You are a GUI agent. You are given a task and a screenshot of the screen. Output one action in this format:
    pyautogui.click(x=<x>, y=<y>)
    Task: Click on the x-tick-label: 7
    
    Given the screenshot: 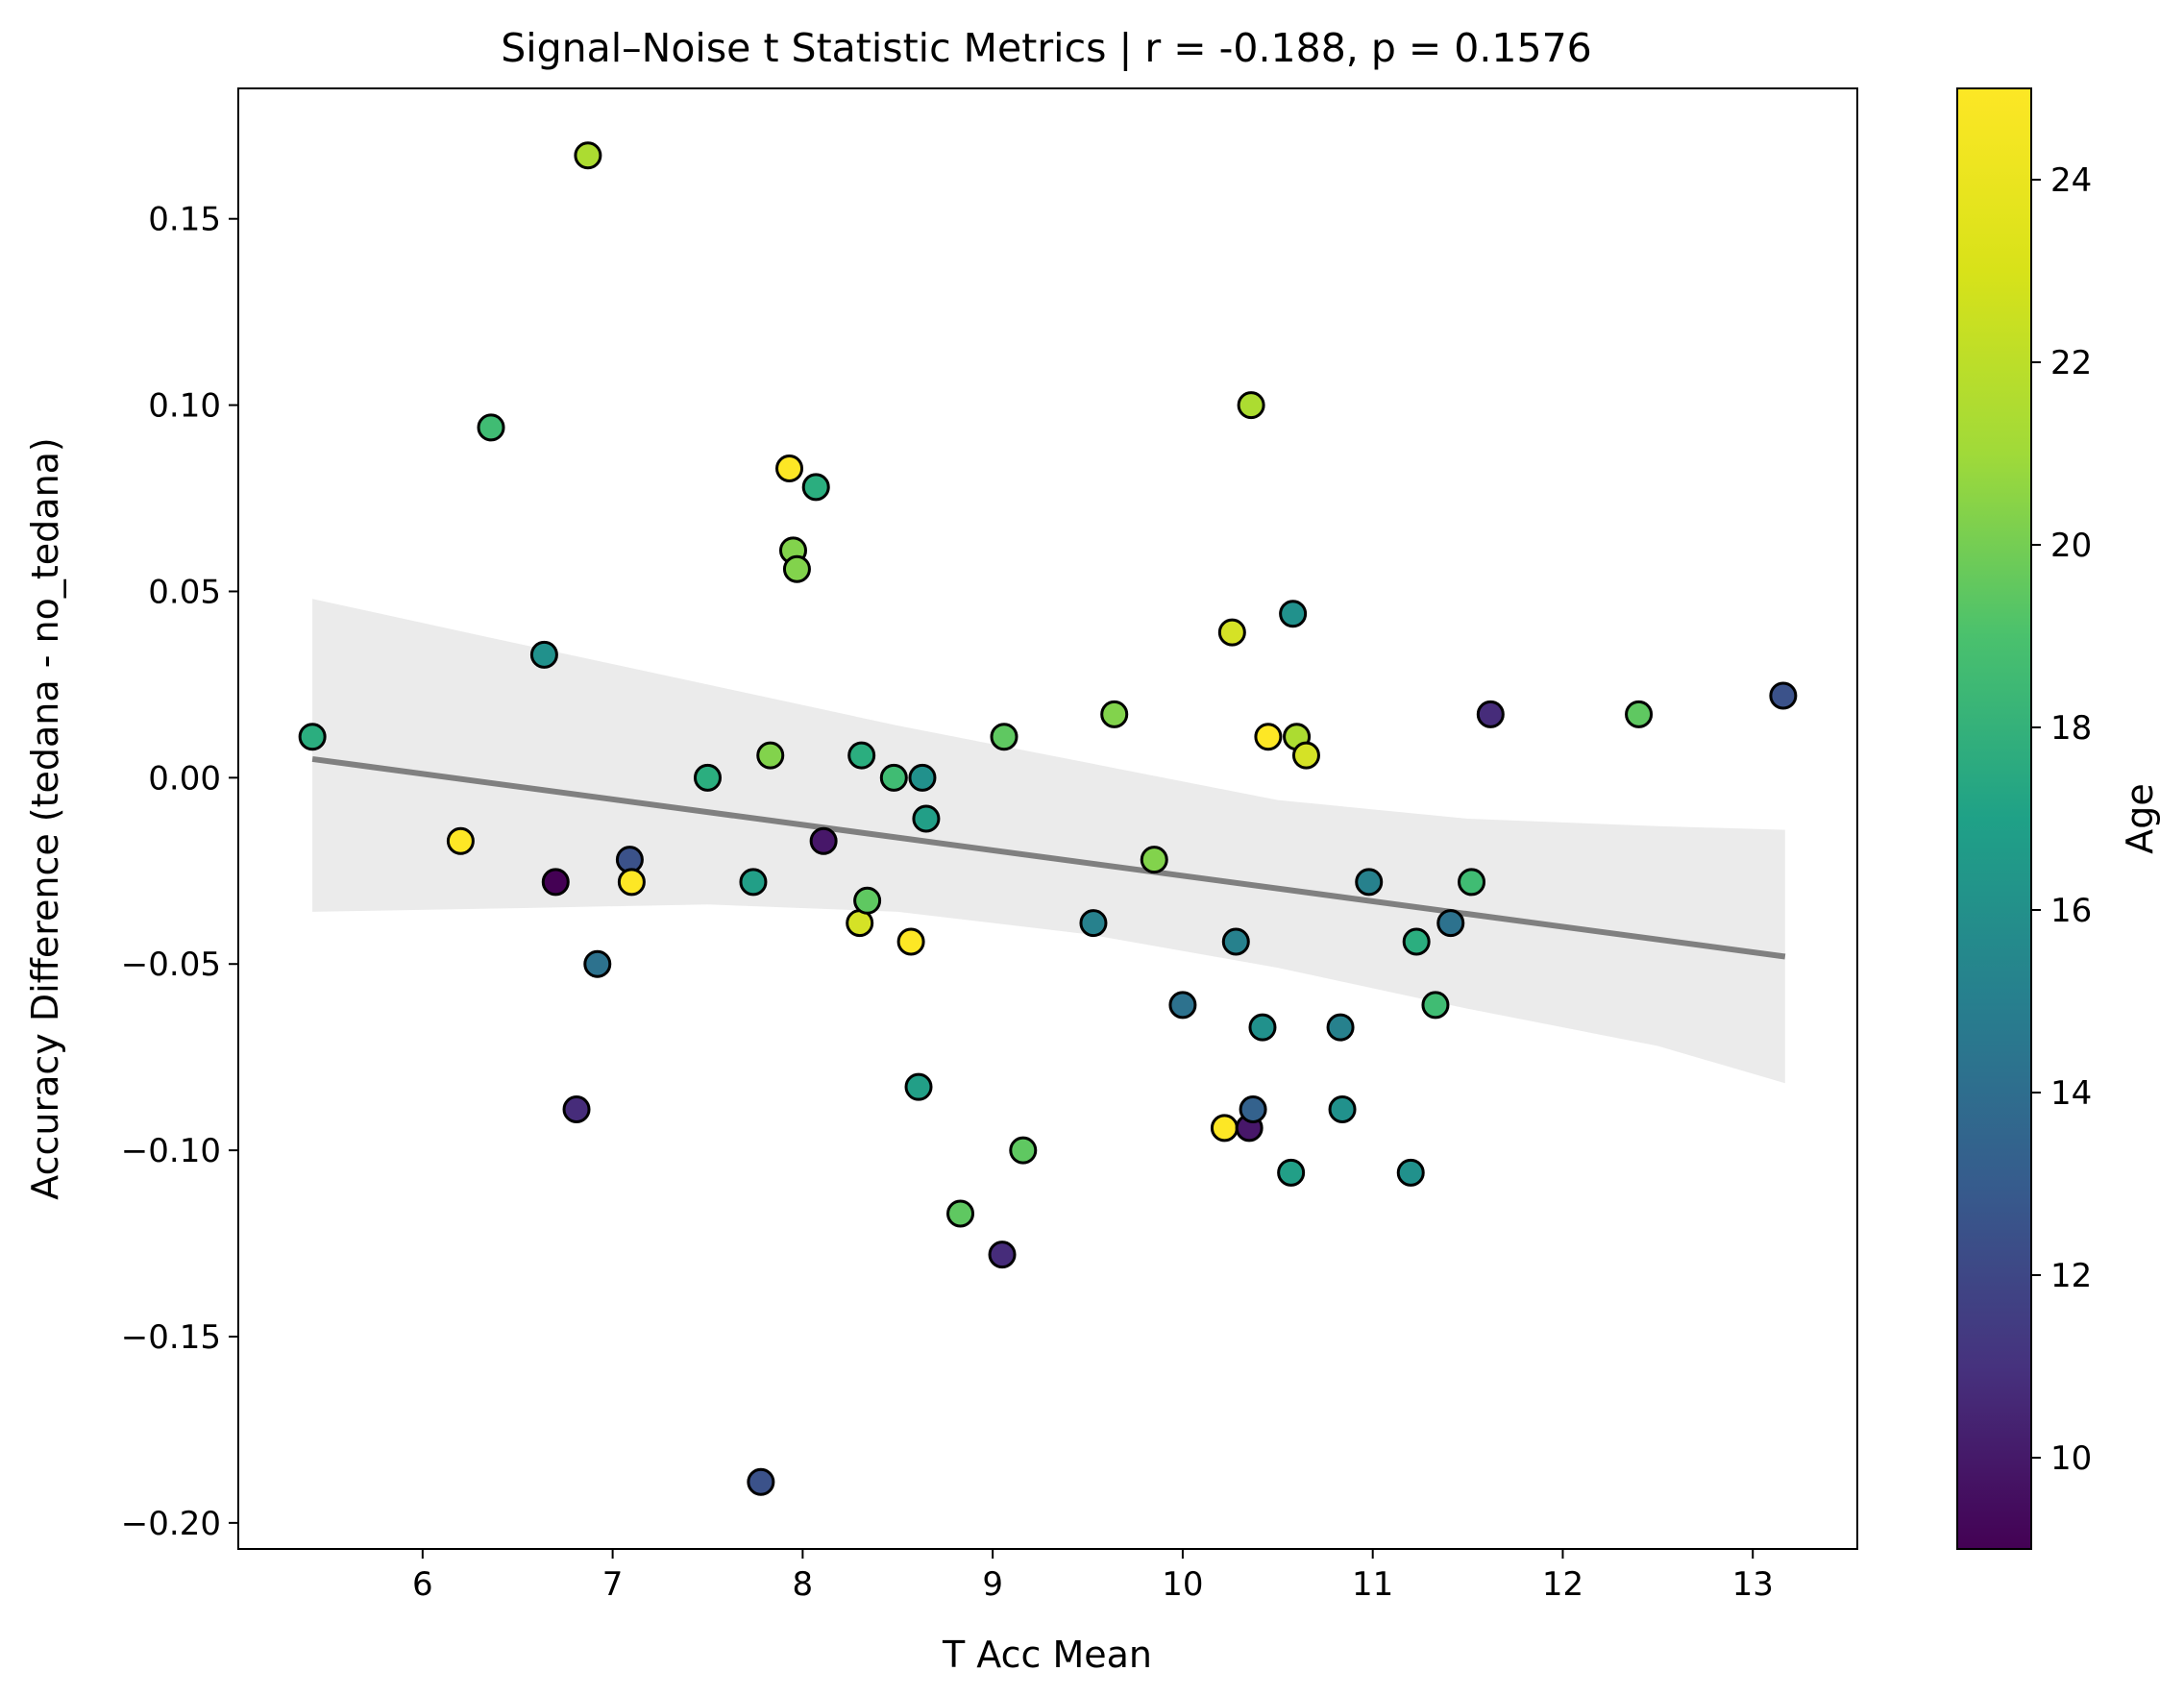 What is the action you would take?
    pyautogui.click(x=613, y=1585)
    